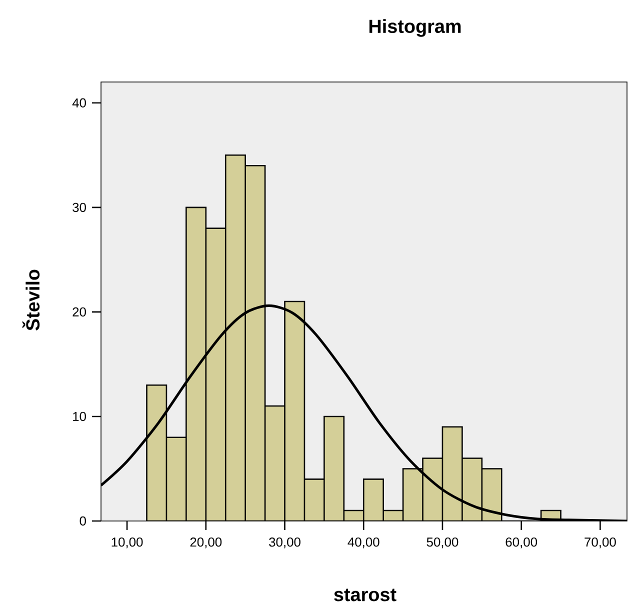 This screenshot has height=607, width=628. Describe the element at coordinates (365, 595) in the screenshot. I see `x-axis-title: starost` at that location.